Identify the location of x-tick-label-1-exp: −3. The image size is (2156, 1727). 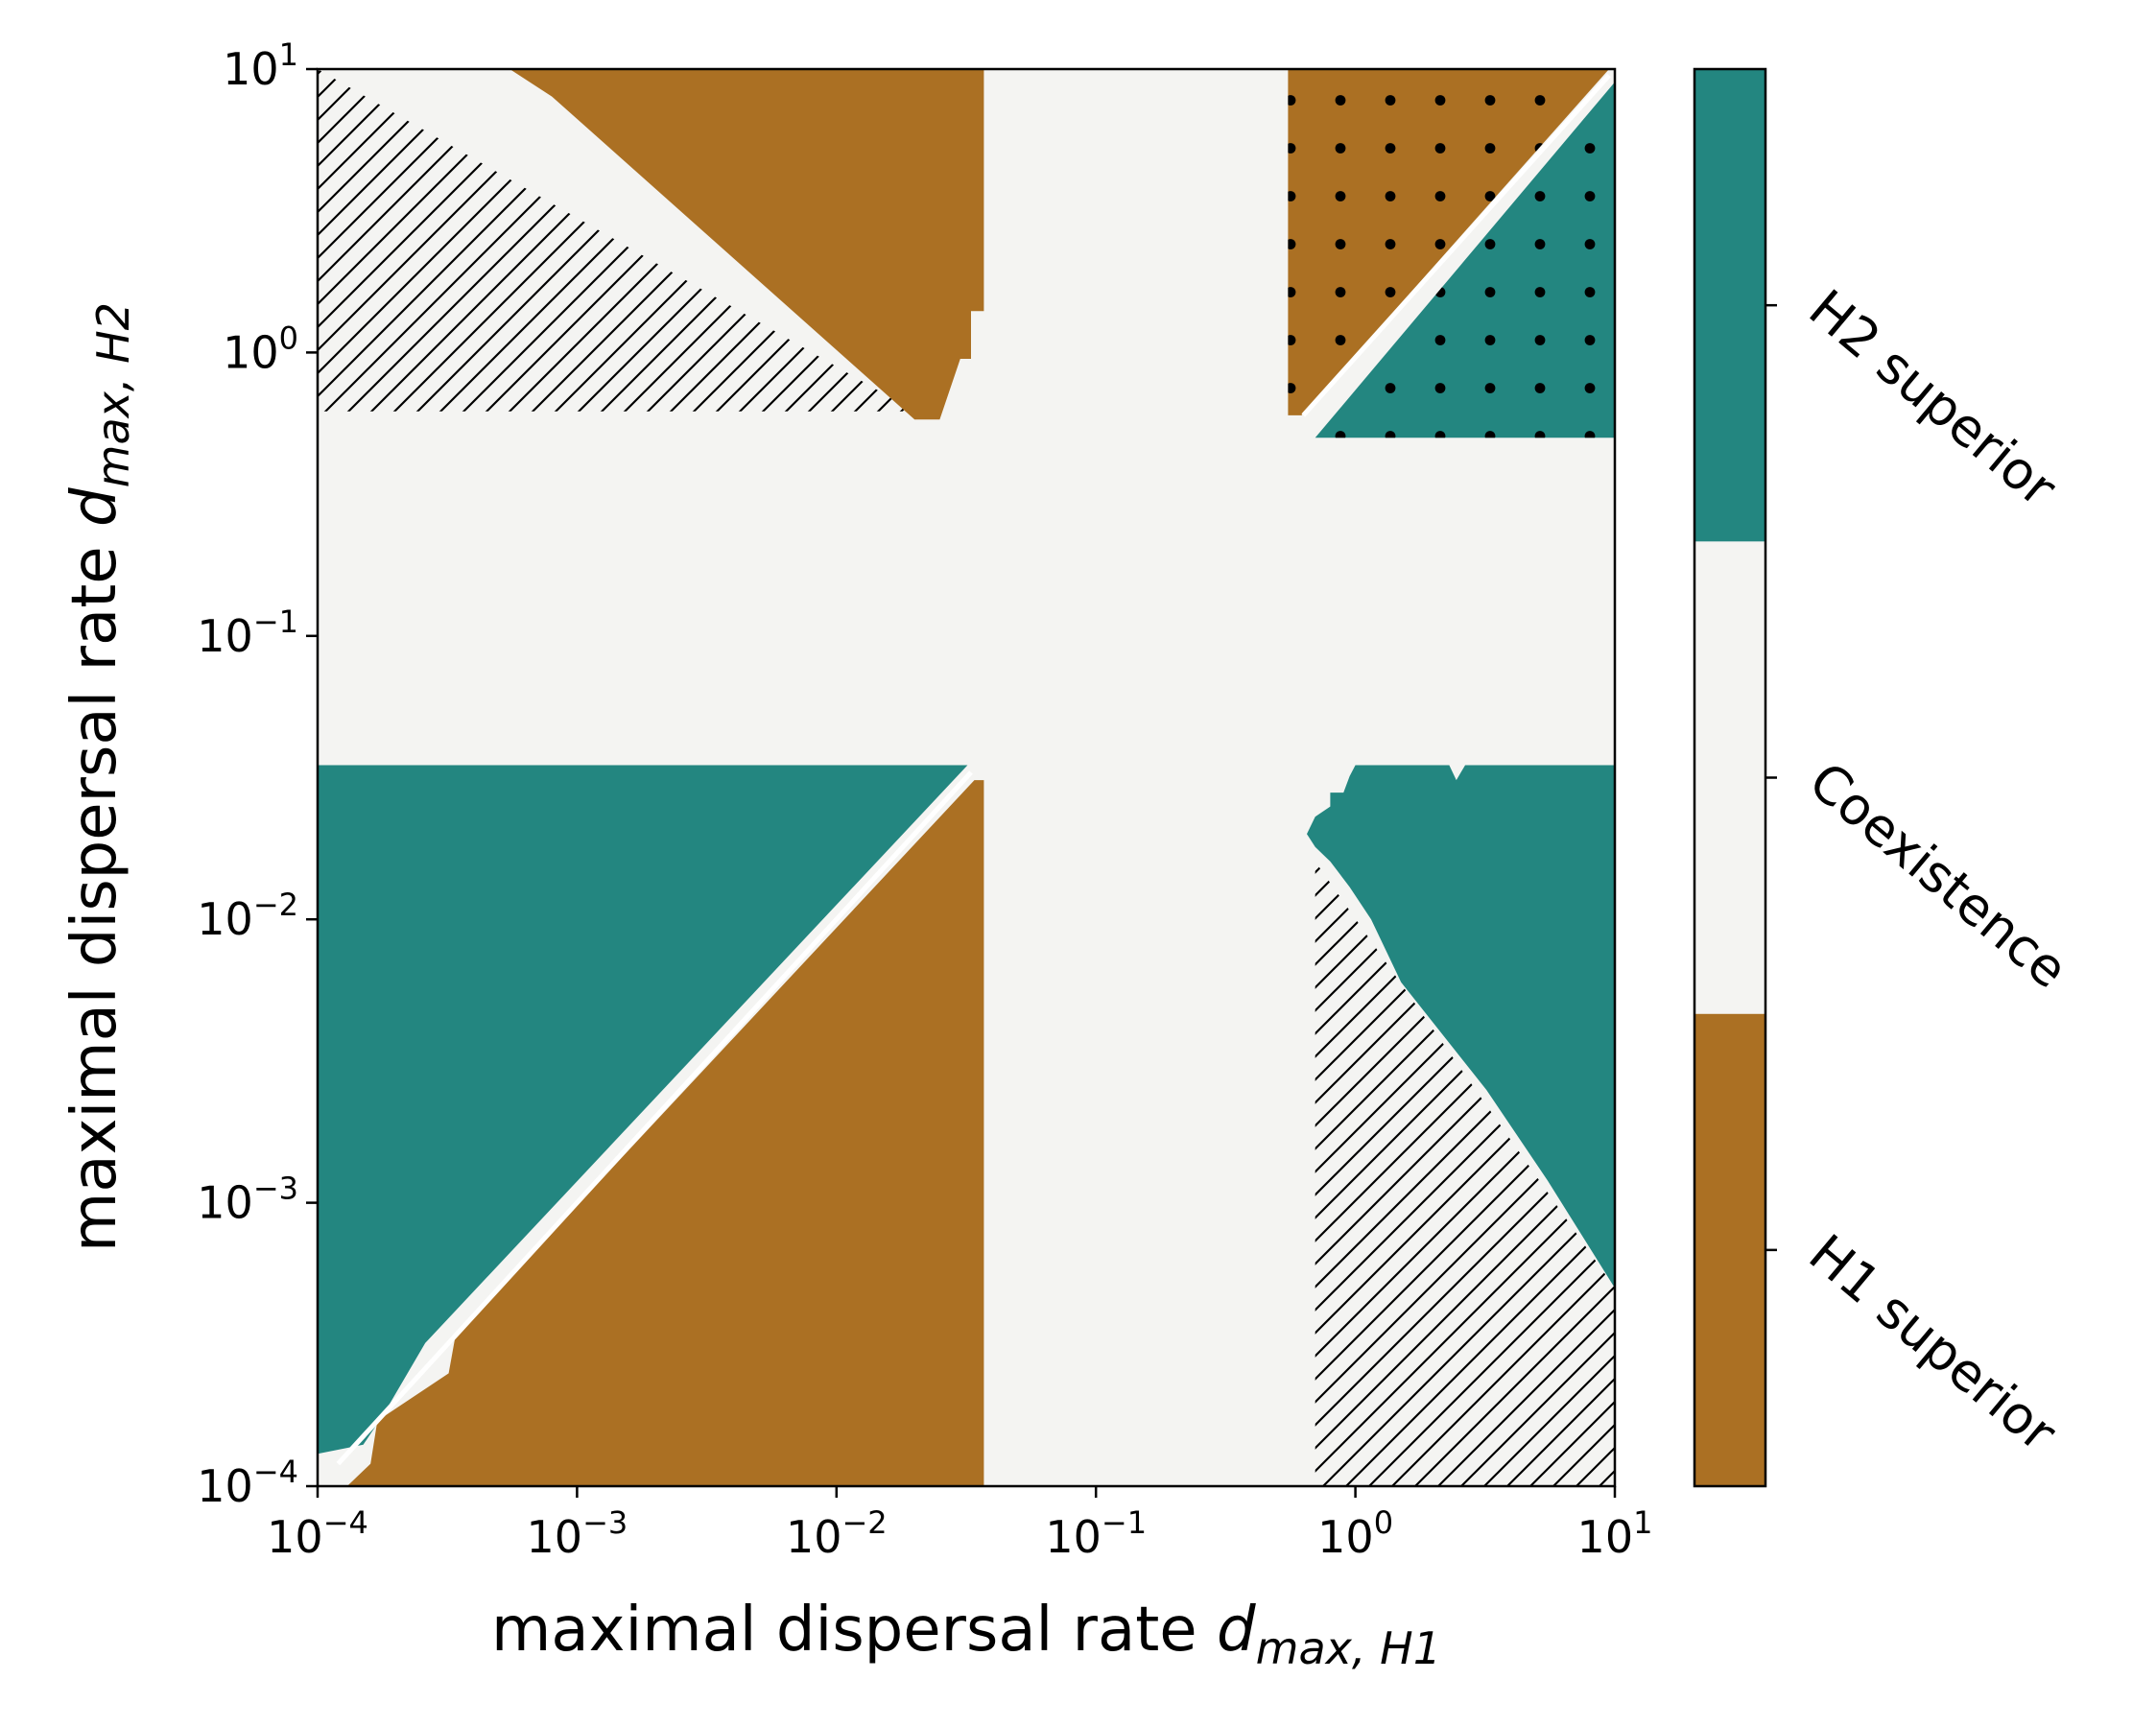
(605, 1522).